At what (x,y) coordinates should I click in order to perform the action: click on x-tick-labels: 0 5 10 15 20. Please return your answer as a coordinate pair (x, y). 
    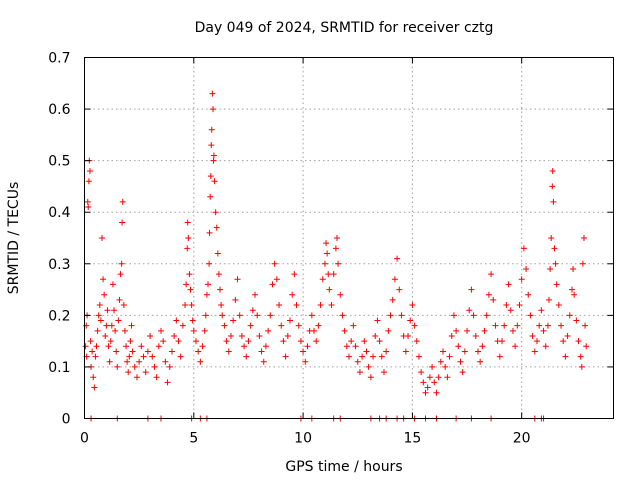
    Looking at the image, I should click on (305, 439).